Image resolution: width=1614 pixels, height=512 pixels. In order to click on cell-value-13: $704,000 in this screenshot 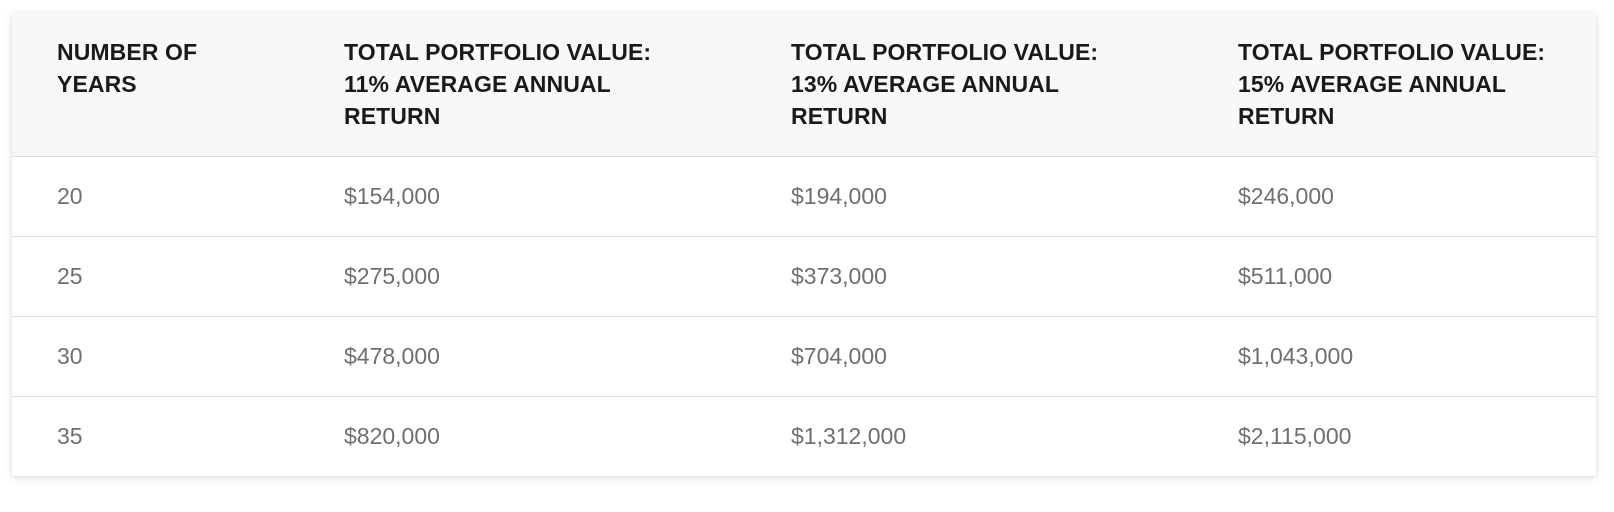, I will do `click(839, 355)`.